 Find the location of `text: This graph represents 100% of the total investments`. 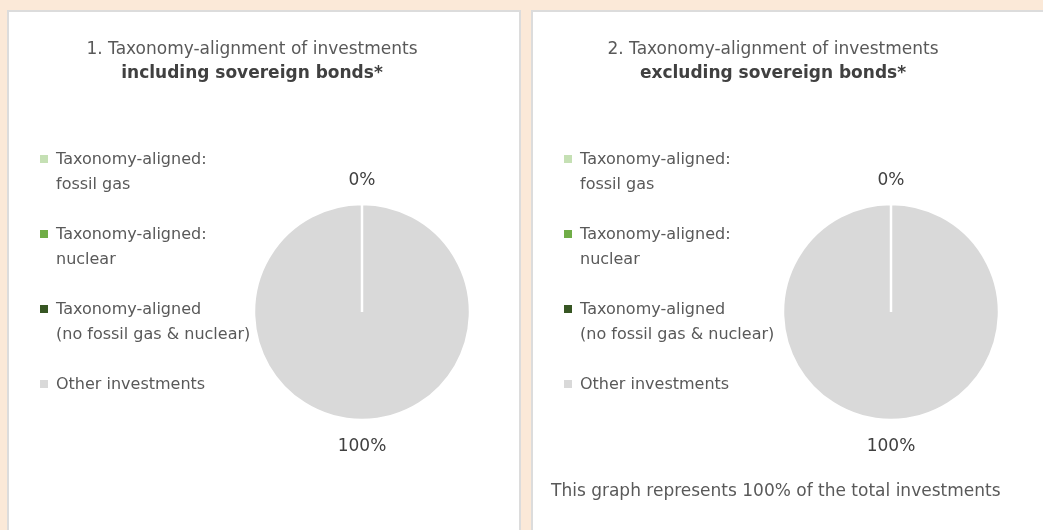

text: This graph represents 100% of the total investments is located at coordinates (776, 490).